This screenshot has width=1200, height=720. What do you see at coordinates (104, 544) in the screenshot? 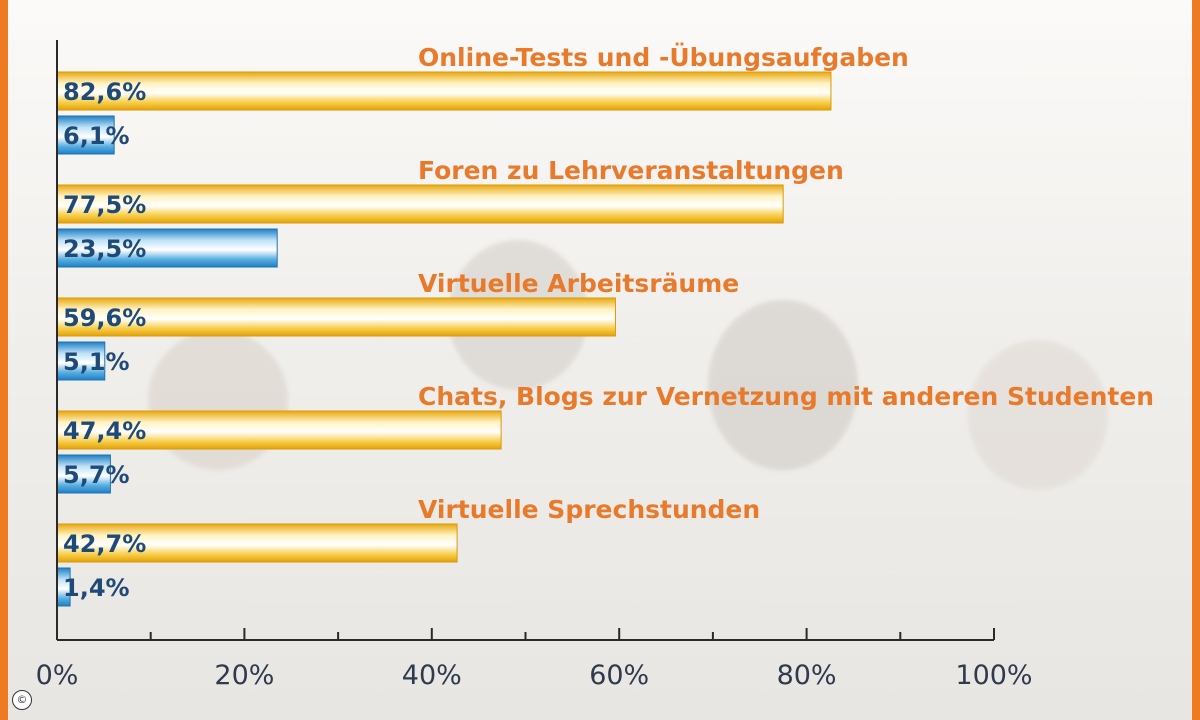
I see `value-label: 42,7%` at bounding box center [104, 544].